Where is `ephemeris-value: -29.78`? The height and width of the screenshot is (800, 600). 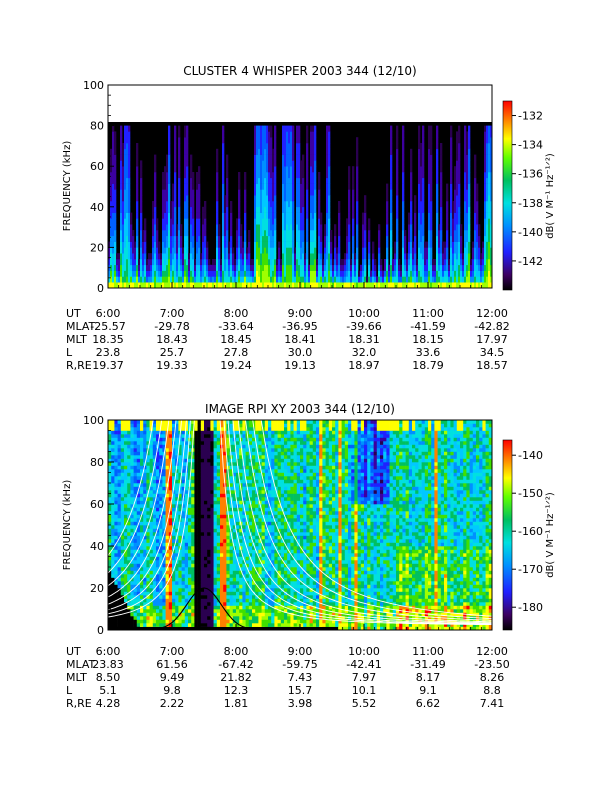
ephemeris-value: -29.78 is located at coordinates (172, 326).